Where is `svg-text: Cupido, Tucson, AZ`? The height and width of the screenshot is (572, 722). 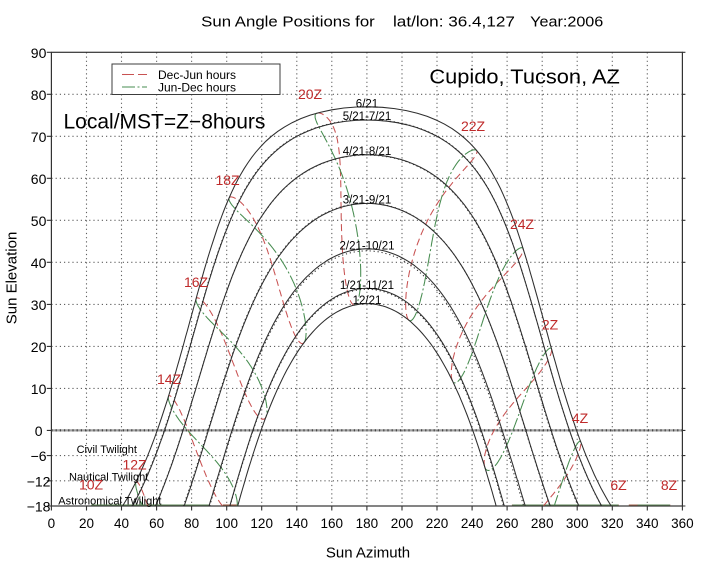 svg-text: Cupido, Tucson, AZ is located at coordinates (524, 78).